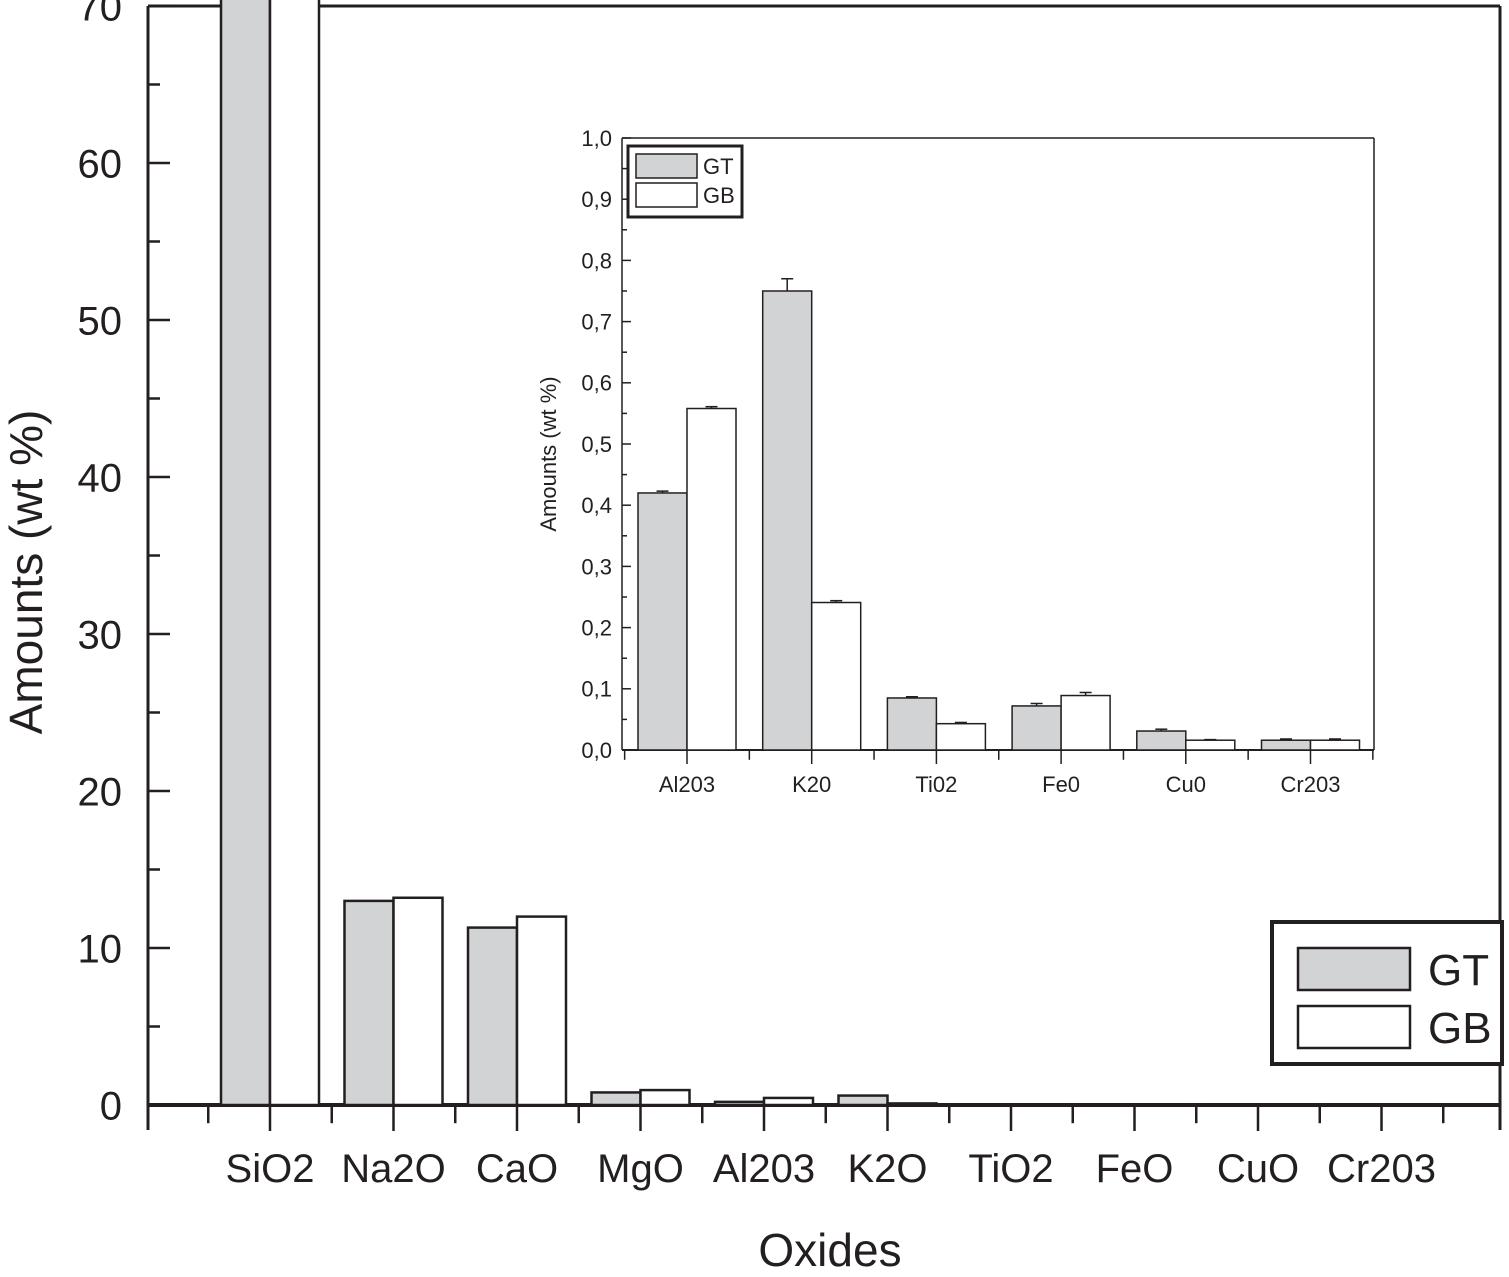 The height and width of the screenshot is (1277, 1509). I want to click on y-tick-label: 0,4, so click(596, 505).